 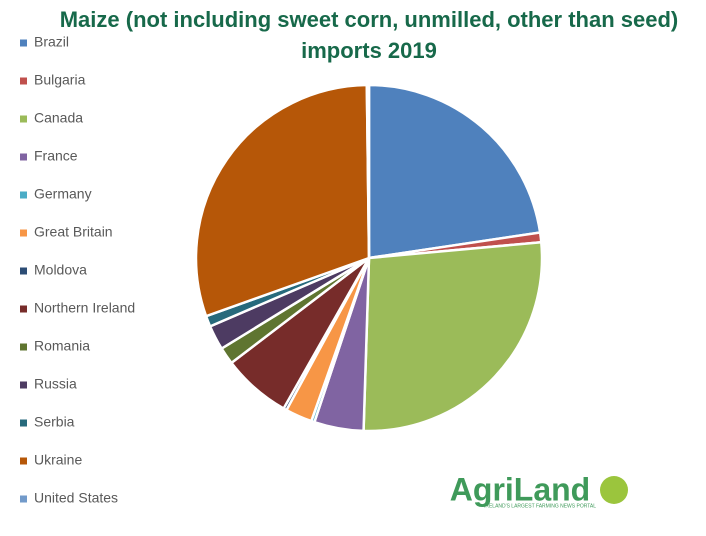 I want to click on legend-label: France, so click(x=56, y=156).